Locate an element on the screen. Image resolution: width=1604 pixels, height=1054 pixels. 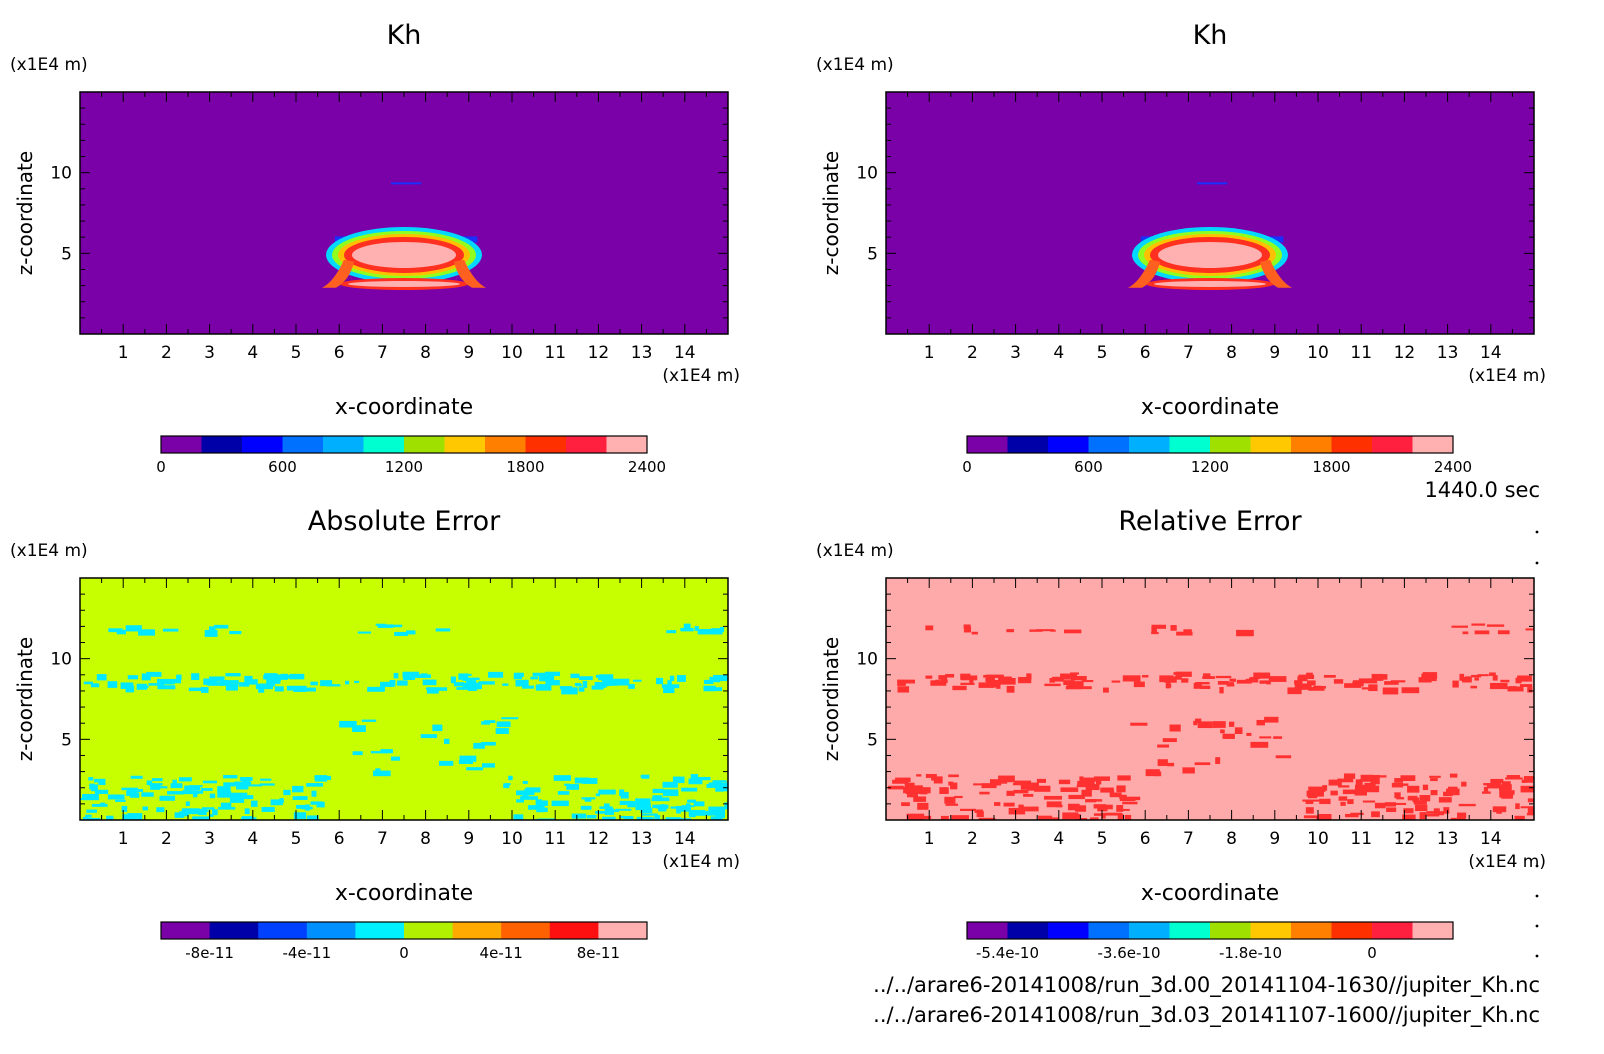
chart-title: Kh is located at coordinates (404, 35).